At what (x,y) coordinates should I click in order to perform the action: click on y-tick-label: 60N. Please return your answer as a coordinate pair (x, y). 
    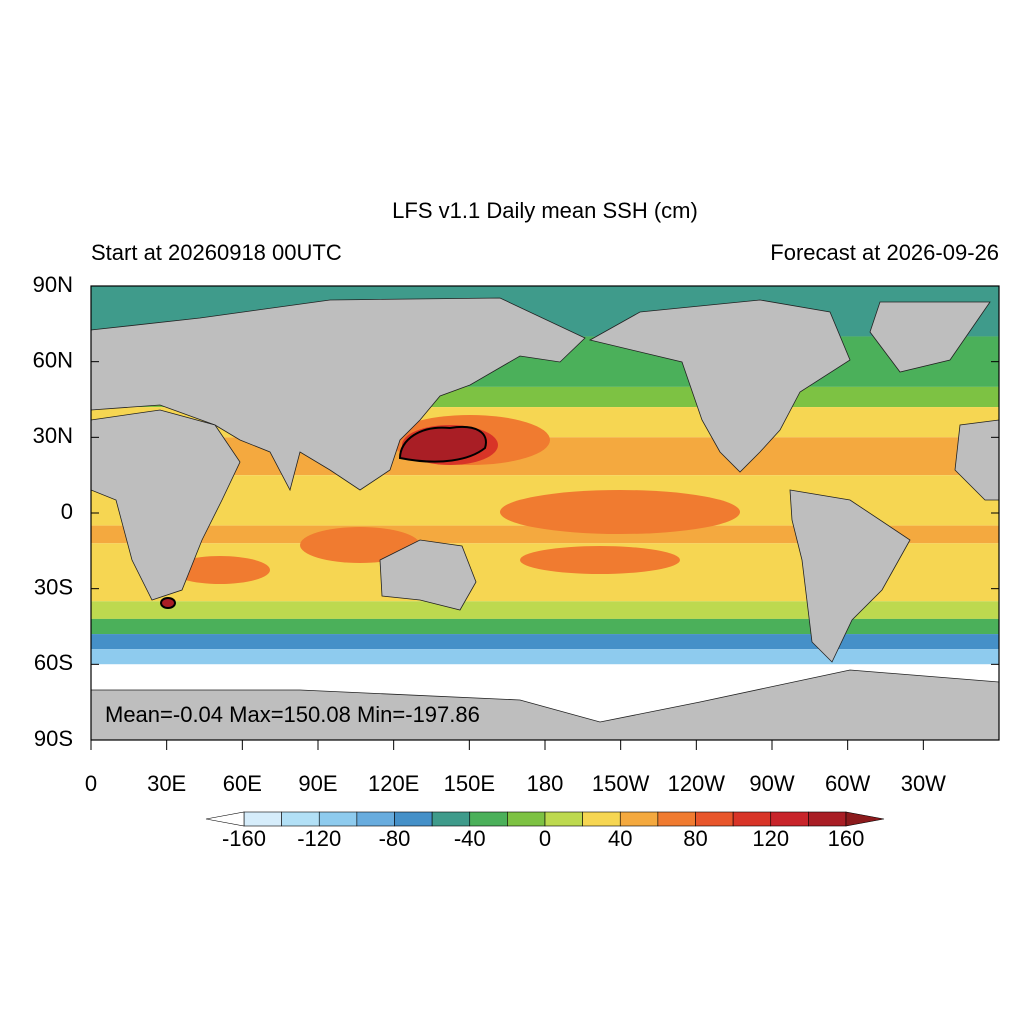
    Looking at the image, I should click on (53, 359).